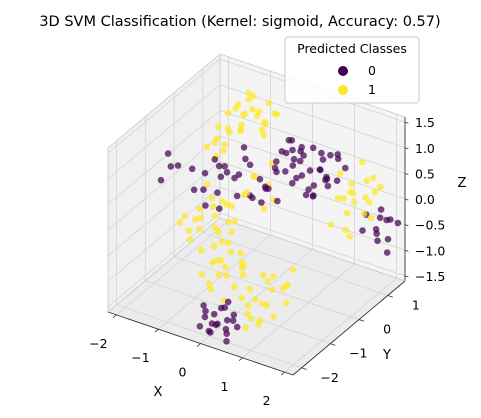 The height and width of the screenshot is (418, 481). Describe the element at coordinates (386, 355) in the screenshot. I see `y-axis-label: Y` at that location.